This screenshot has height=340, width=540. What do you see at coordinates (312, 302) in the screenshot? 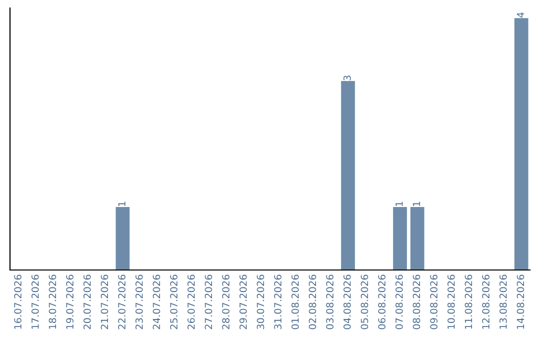
I see `x-tick-label: 02.08.2026` at bounding box center [312, 302].